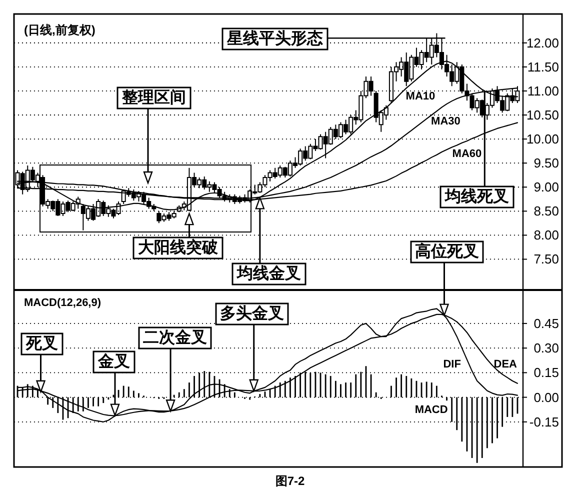 This screenshot has height=500, width=580. I want to click on y-tick-label: 11.50, so click(543, 66).